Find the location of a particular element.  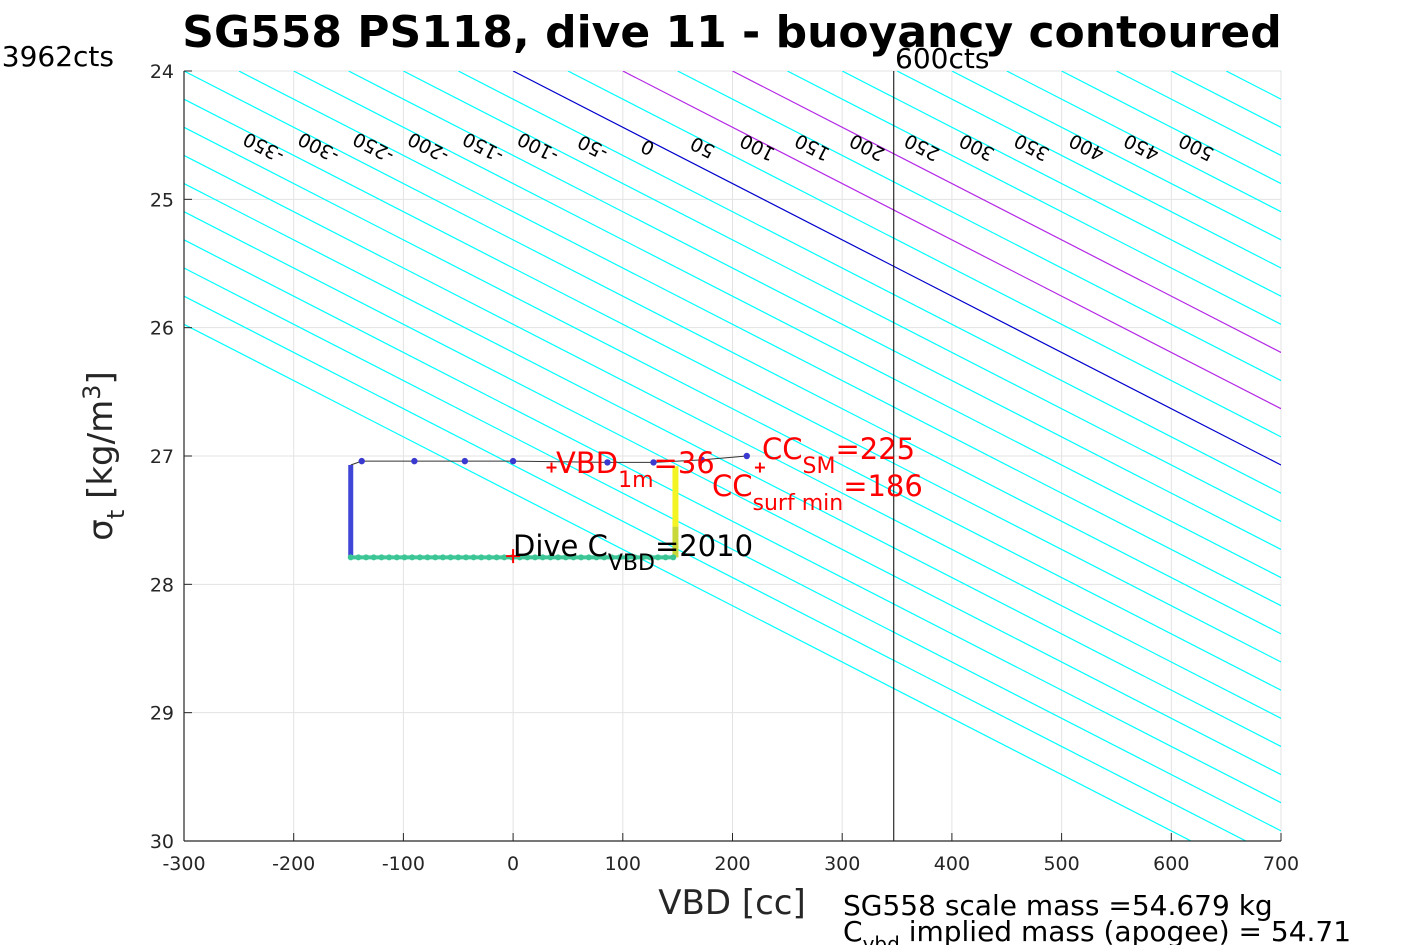

cc-surf-main: CC is located at coordinates (732, 486).